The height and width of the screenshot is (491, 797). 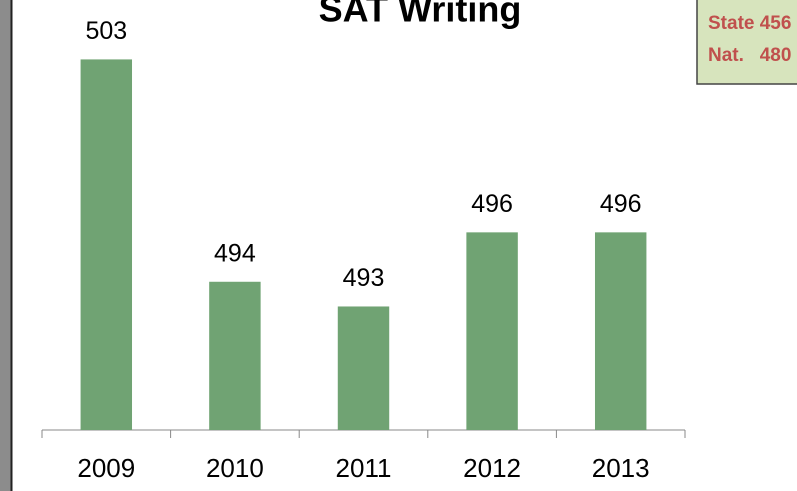 I want to click on annotation-box, so click(x=746, y=42).